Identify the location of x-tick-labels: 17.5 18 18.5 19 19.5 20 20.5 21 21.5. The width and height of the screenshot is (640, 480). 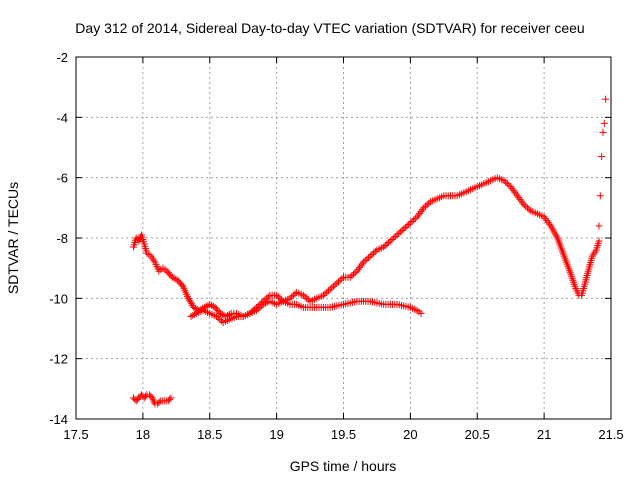
(343, 434).